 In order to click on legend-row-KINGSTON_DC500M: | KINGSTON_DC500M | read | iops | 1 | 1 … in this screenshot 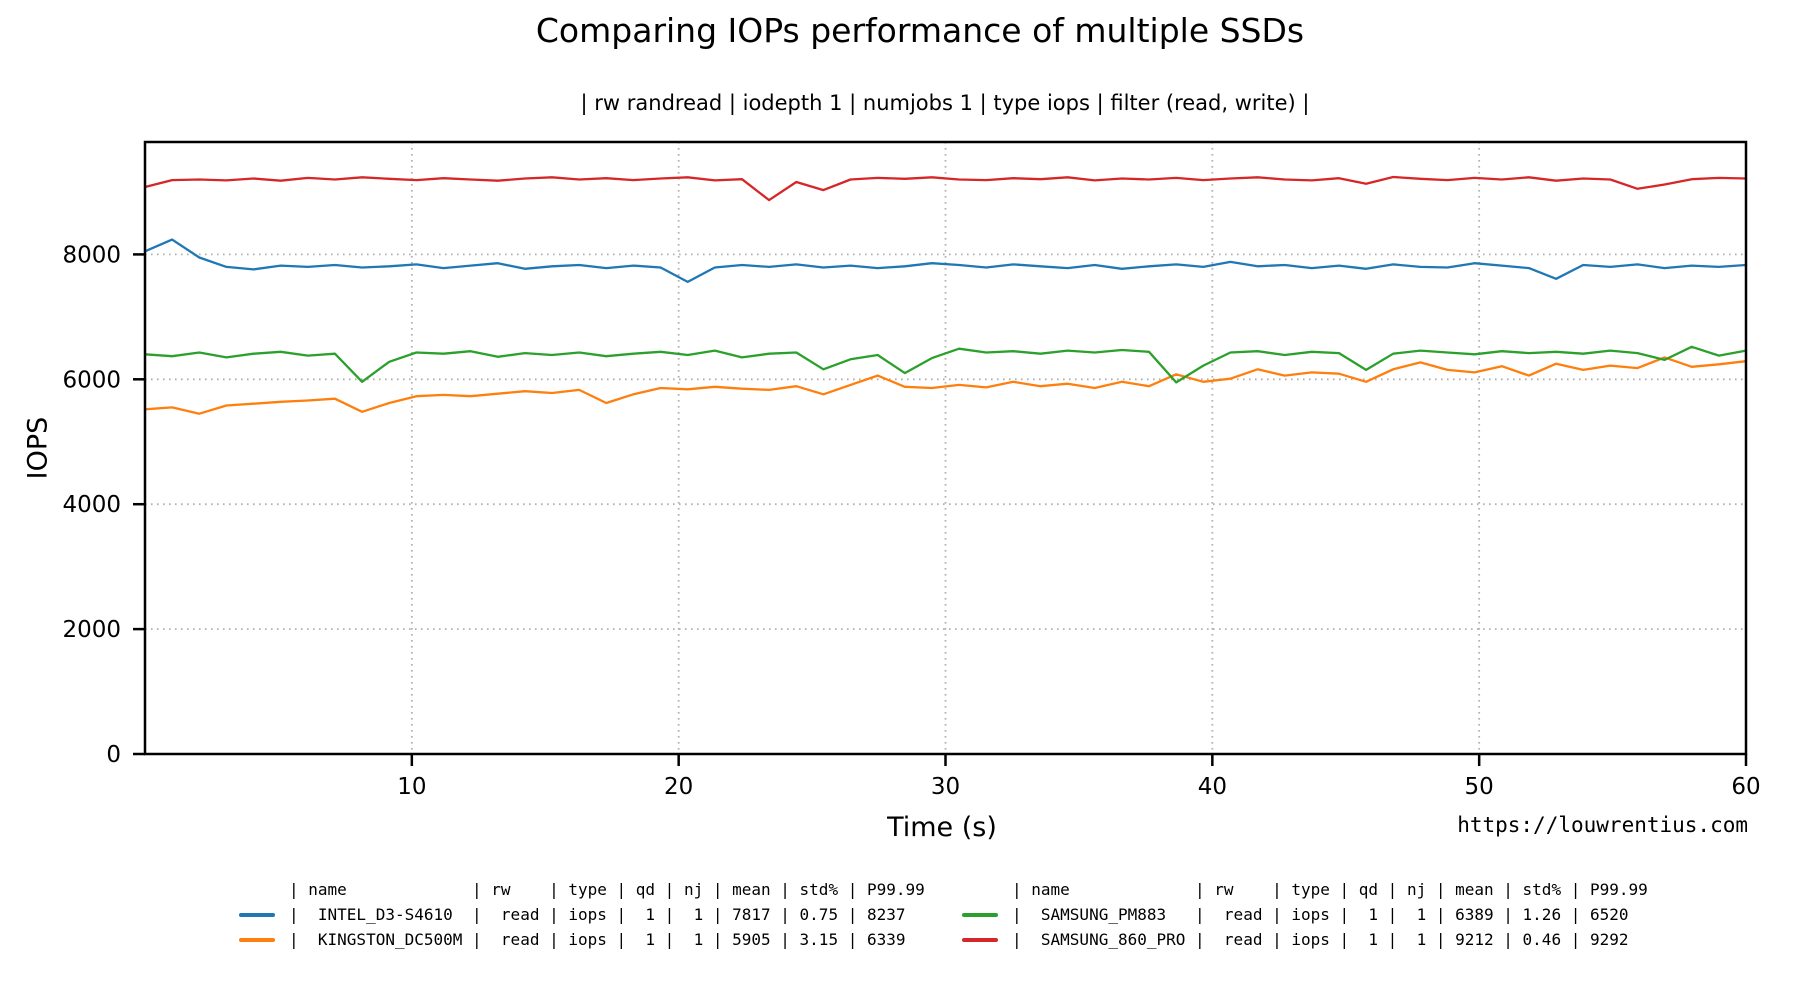, I will do `click(582, 939)`.